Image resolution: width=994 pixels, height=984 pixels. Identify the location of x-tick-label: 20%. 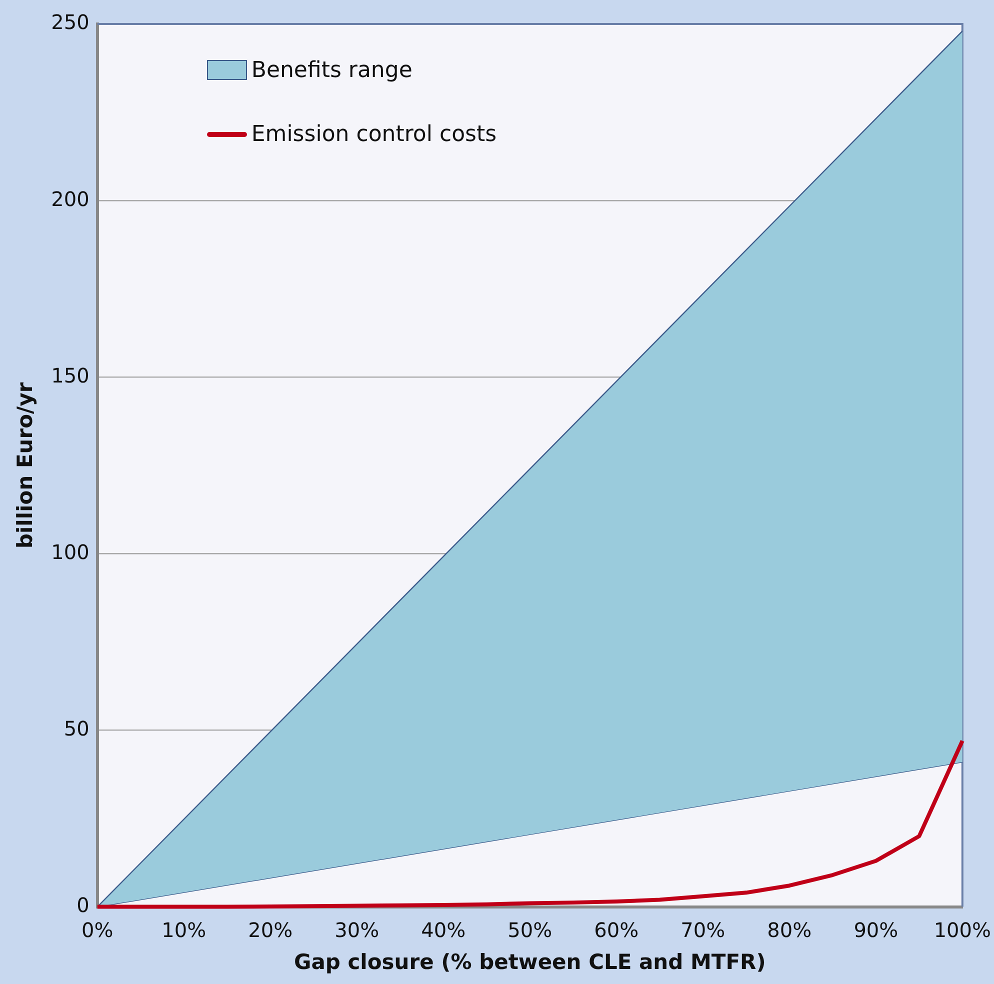
(270, 930).